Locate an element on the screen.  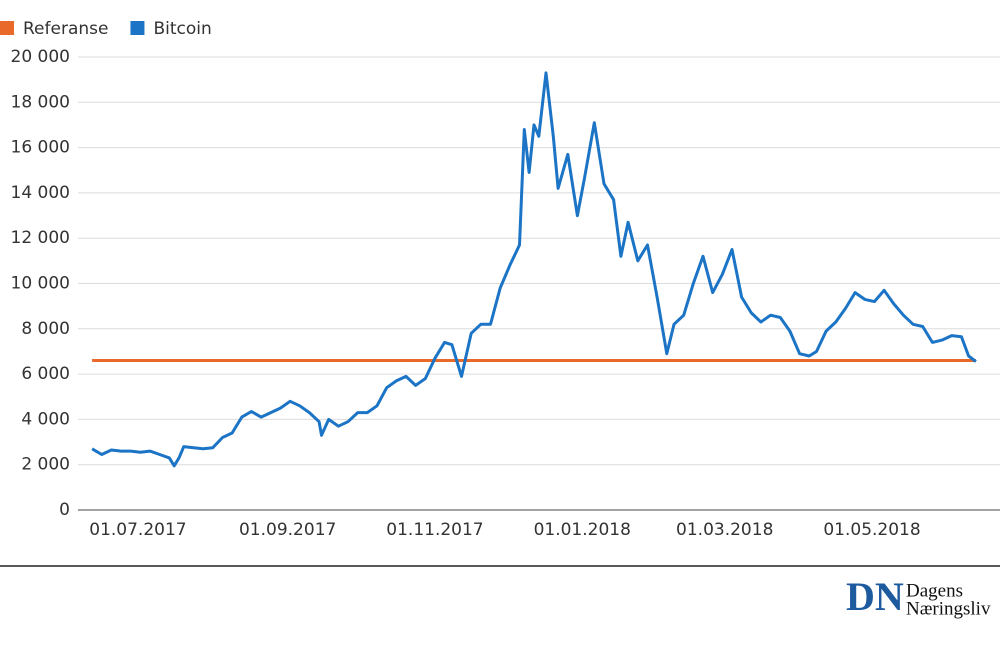
logo-mark: DN is located at coordinates (875, 596).